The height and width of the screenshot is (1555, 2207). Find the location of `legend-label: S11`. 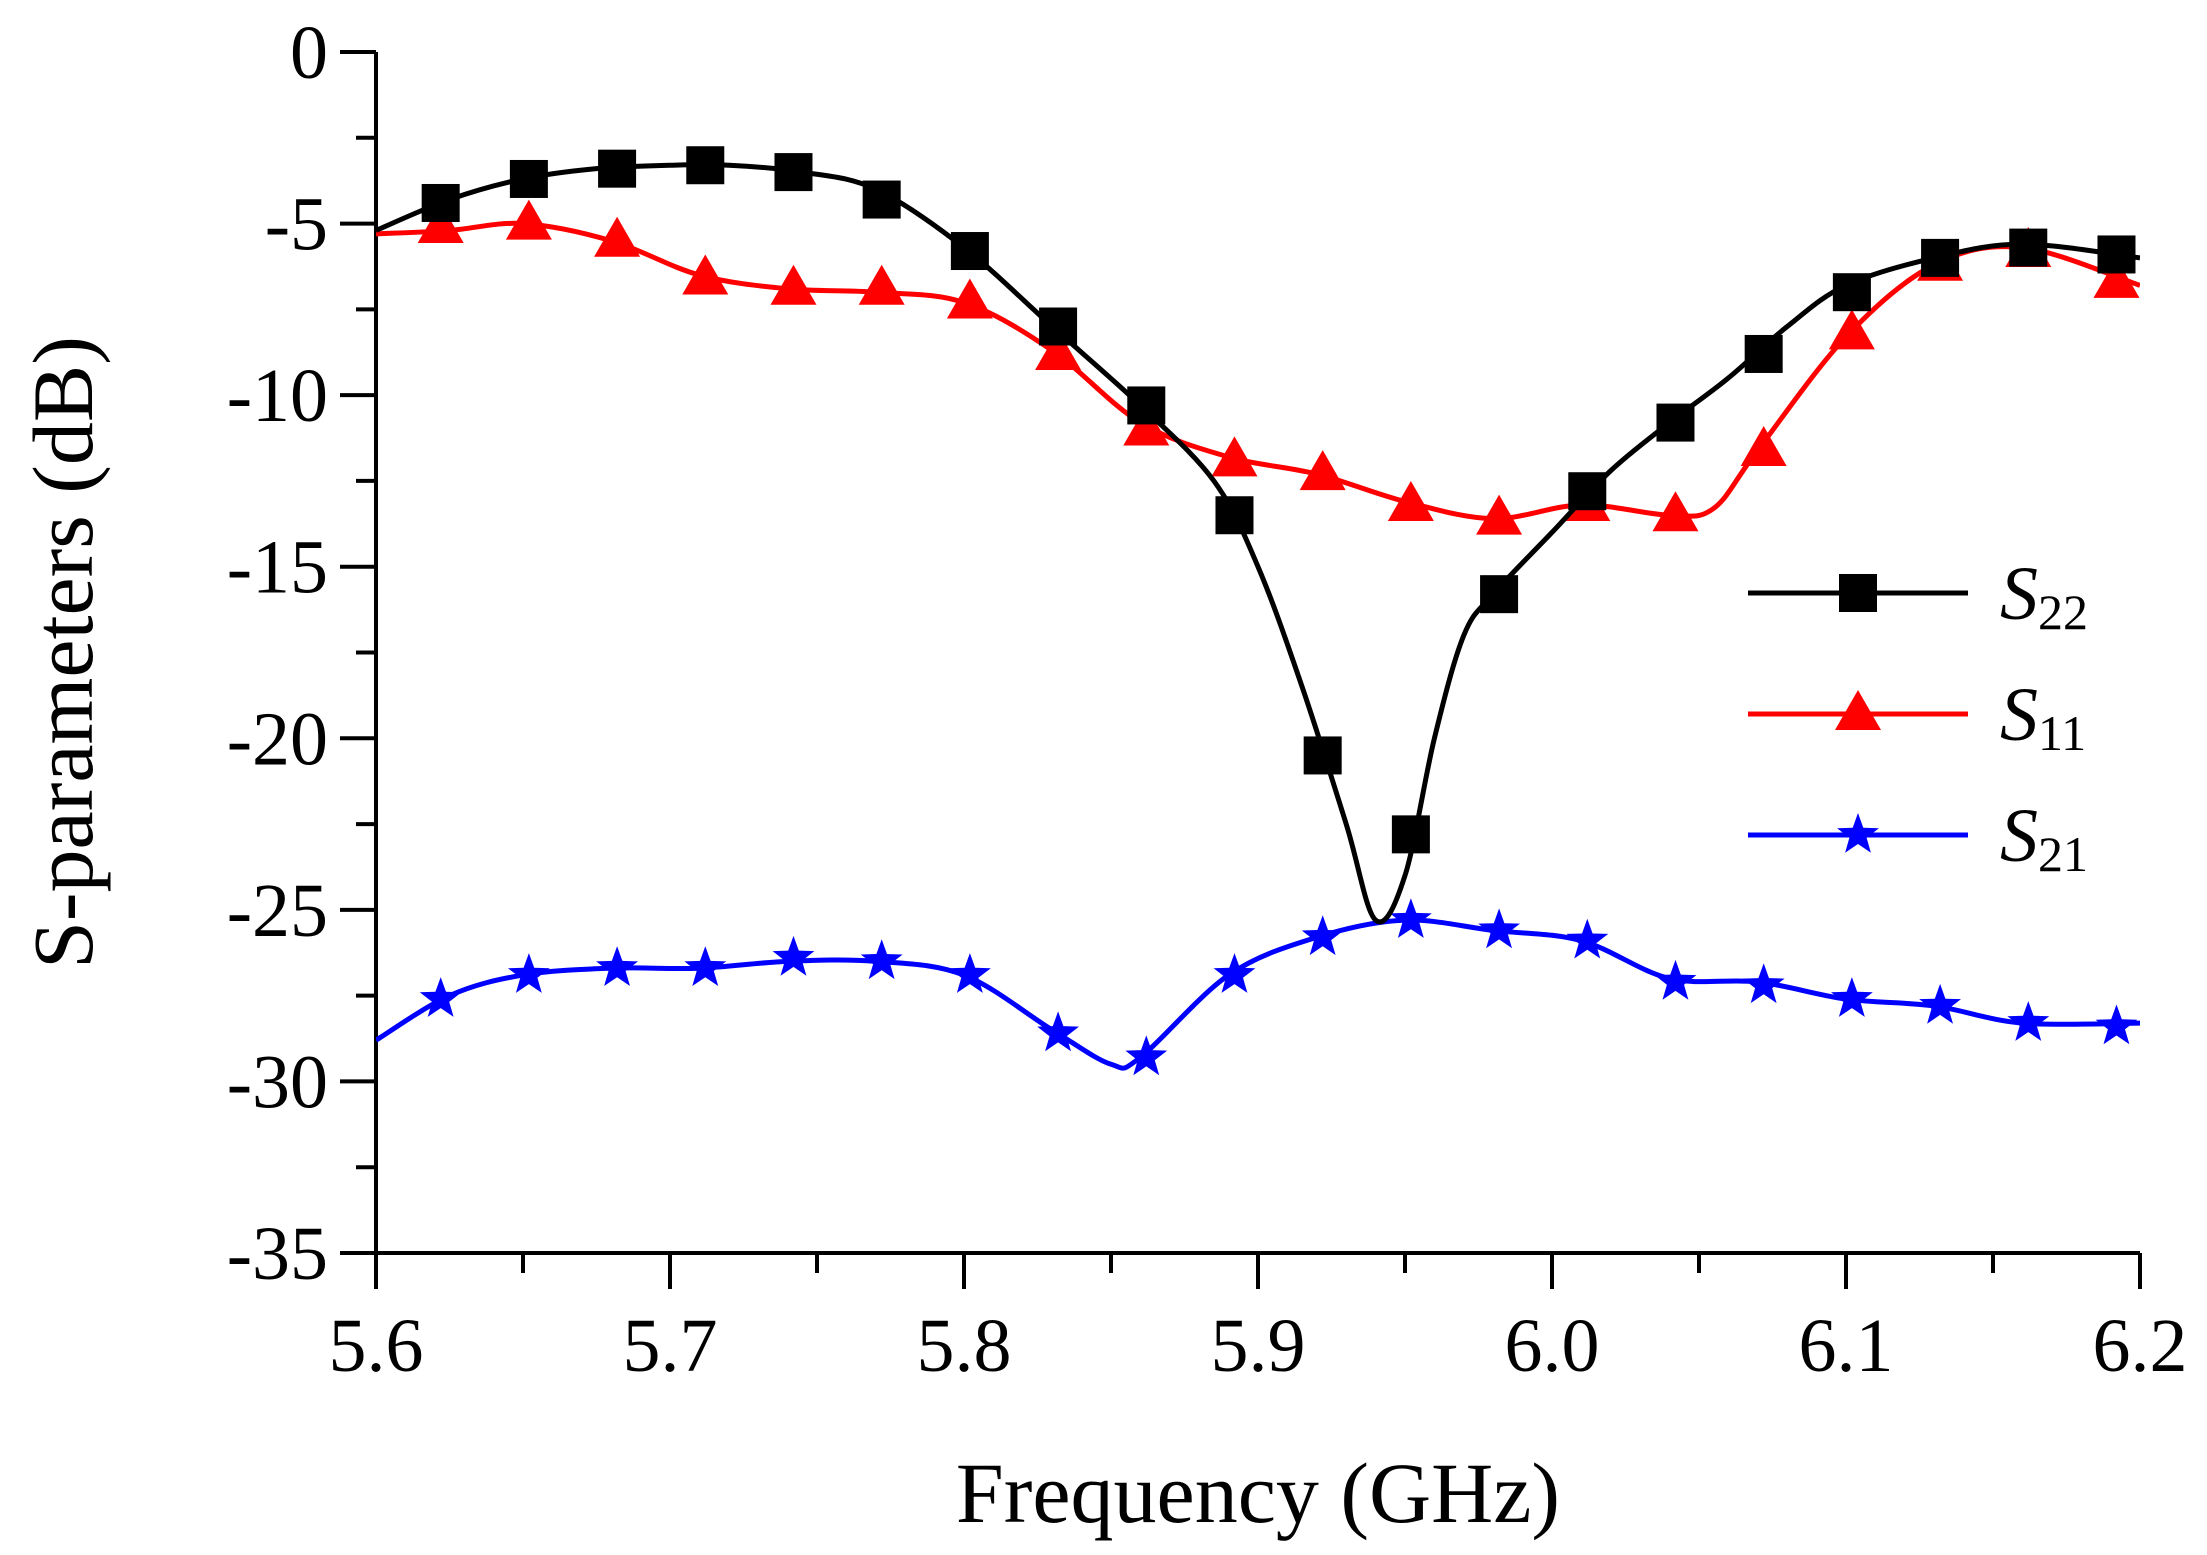

legend-label: S11 is located at coordinates (2043, 717).